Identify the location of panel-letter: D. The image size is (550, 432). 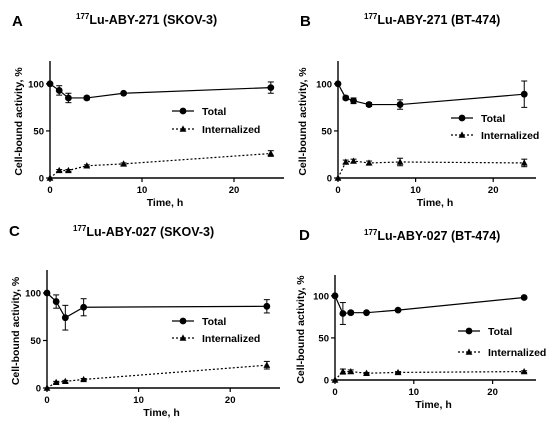
(304, 235).